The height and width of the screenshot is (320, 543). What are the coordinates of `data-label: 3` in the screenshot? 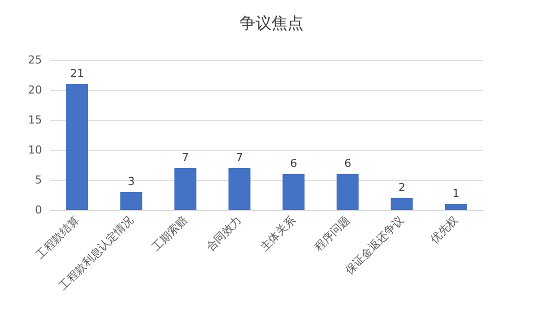 It's located at (131, 181).